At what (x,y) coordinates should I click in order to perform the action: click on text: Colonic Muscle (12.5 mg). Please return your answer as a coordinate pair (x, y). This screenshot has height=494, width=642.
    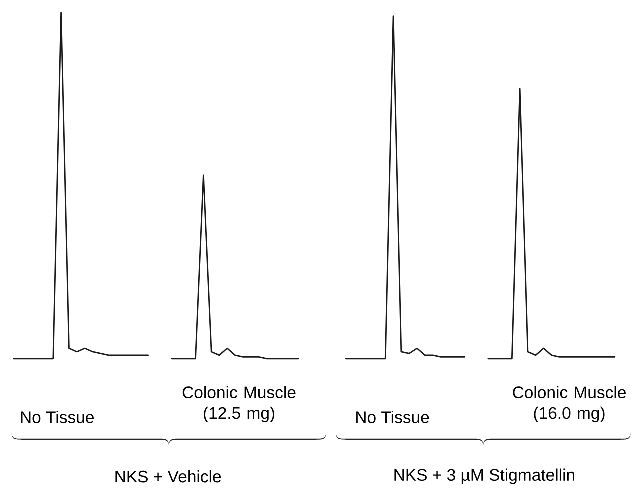
    Looking at the image, I should click on (239, 404).